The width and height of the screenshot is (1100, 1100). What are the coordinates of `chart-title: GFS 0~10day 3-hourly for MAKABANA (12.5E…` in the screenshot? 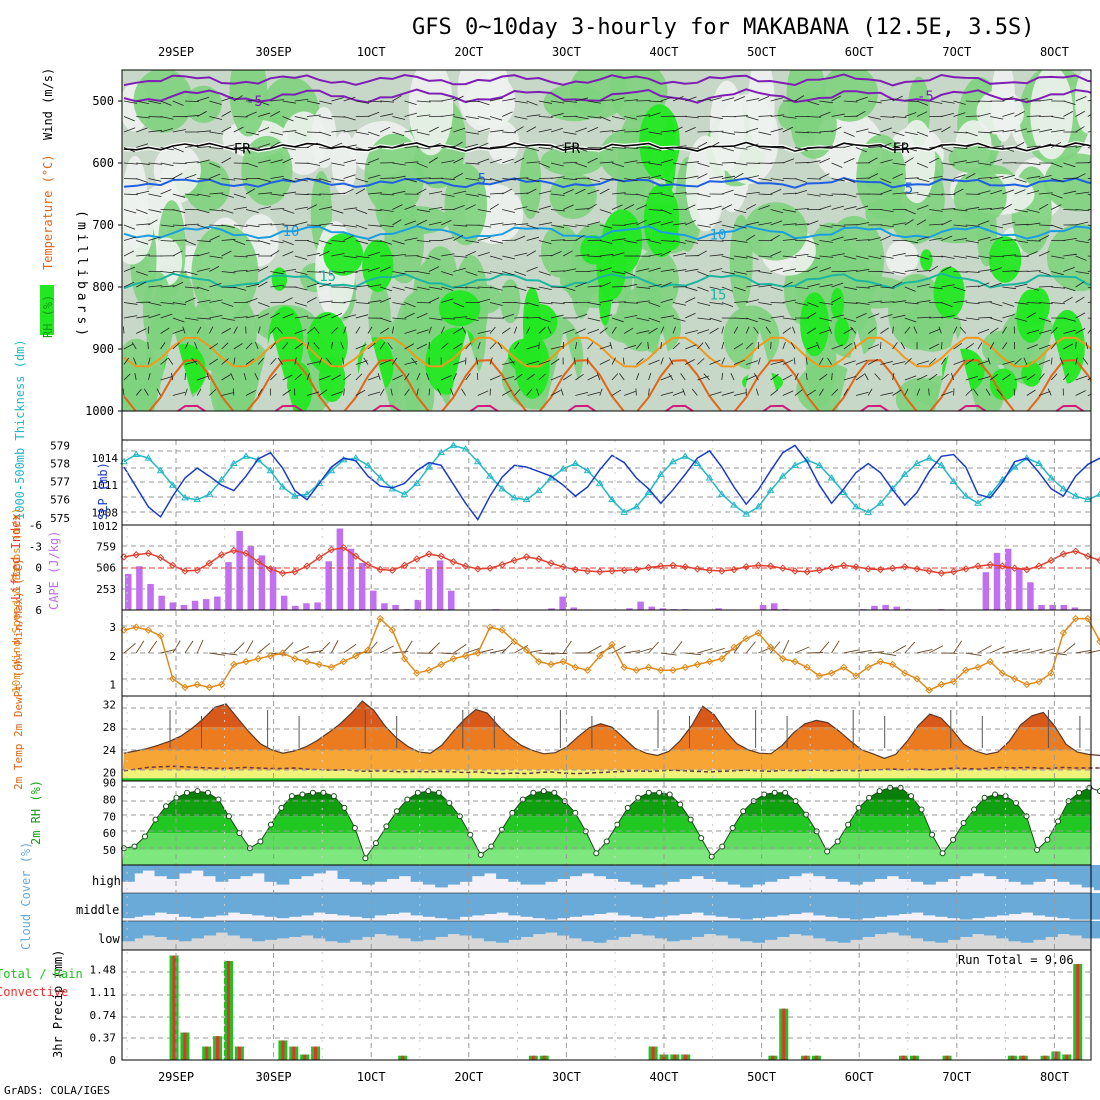 It's located at (723, 27).